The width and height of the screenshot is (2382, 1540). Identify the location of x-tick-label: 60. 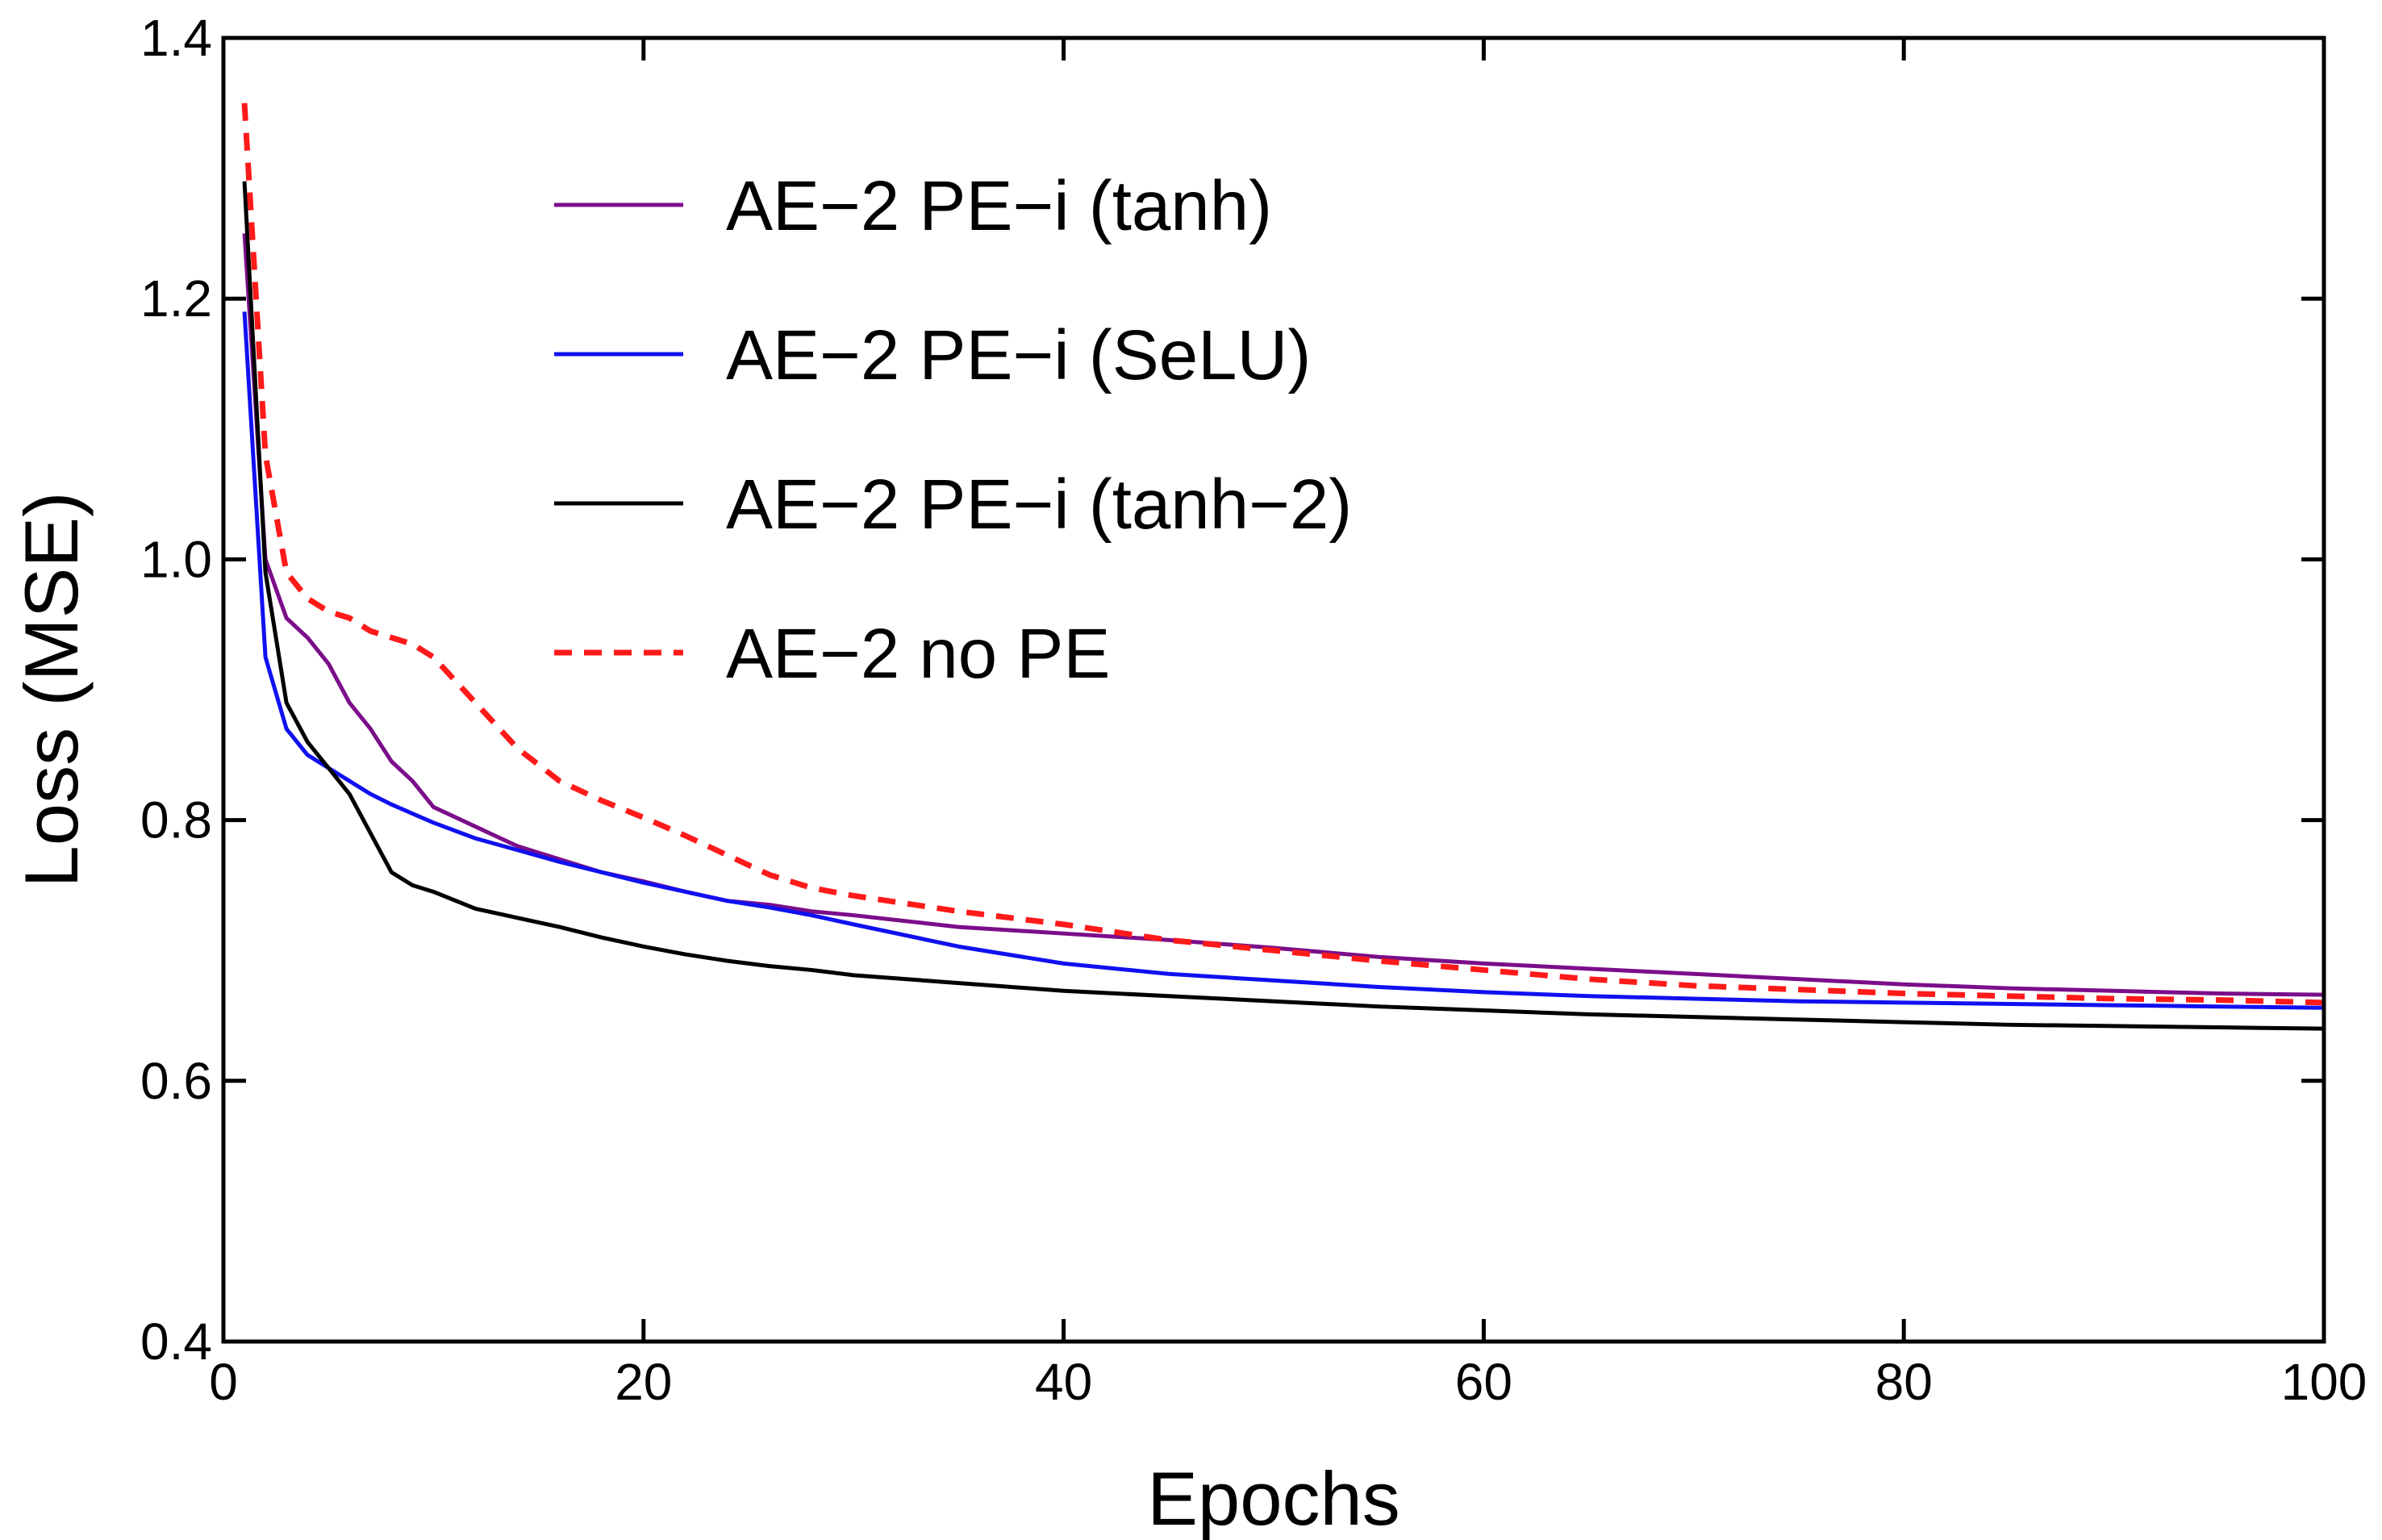
(1483, 1382).